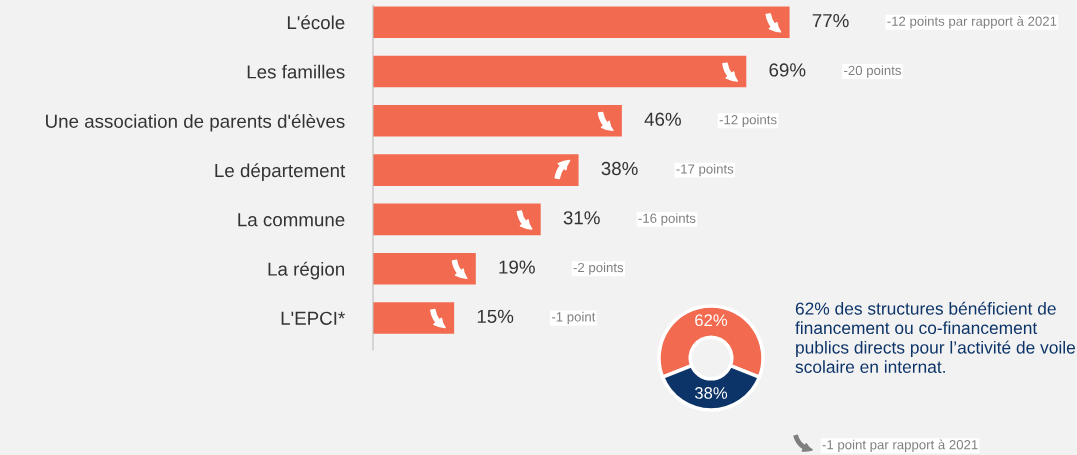  What do you see at coordinates (573, 318) in the screenshot?
I see `annotation: -1 point` at bounding box center [573, 318].